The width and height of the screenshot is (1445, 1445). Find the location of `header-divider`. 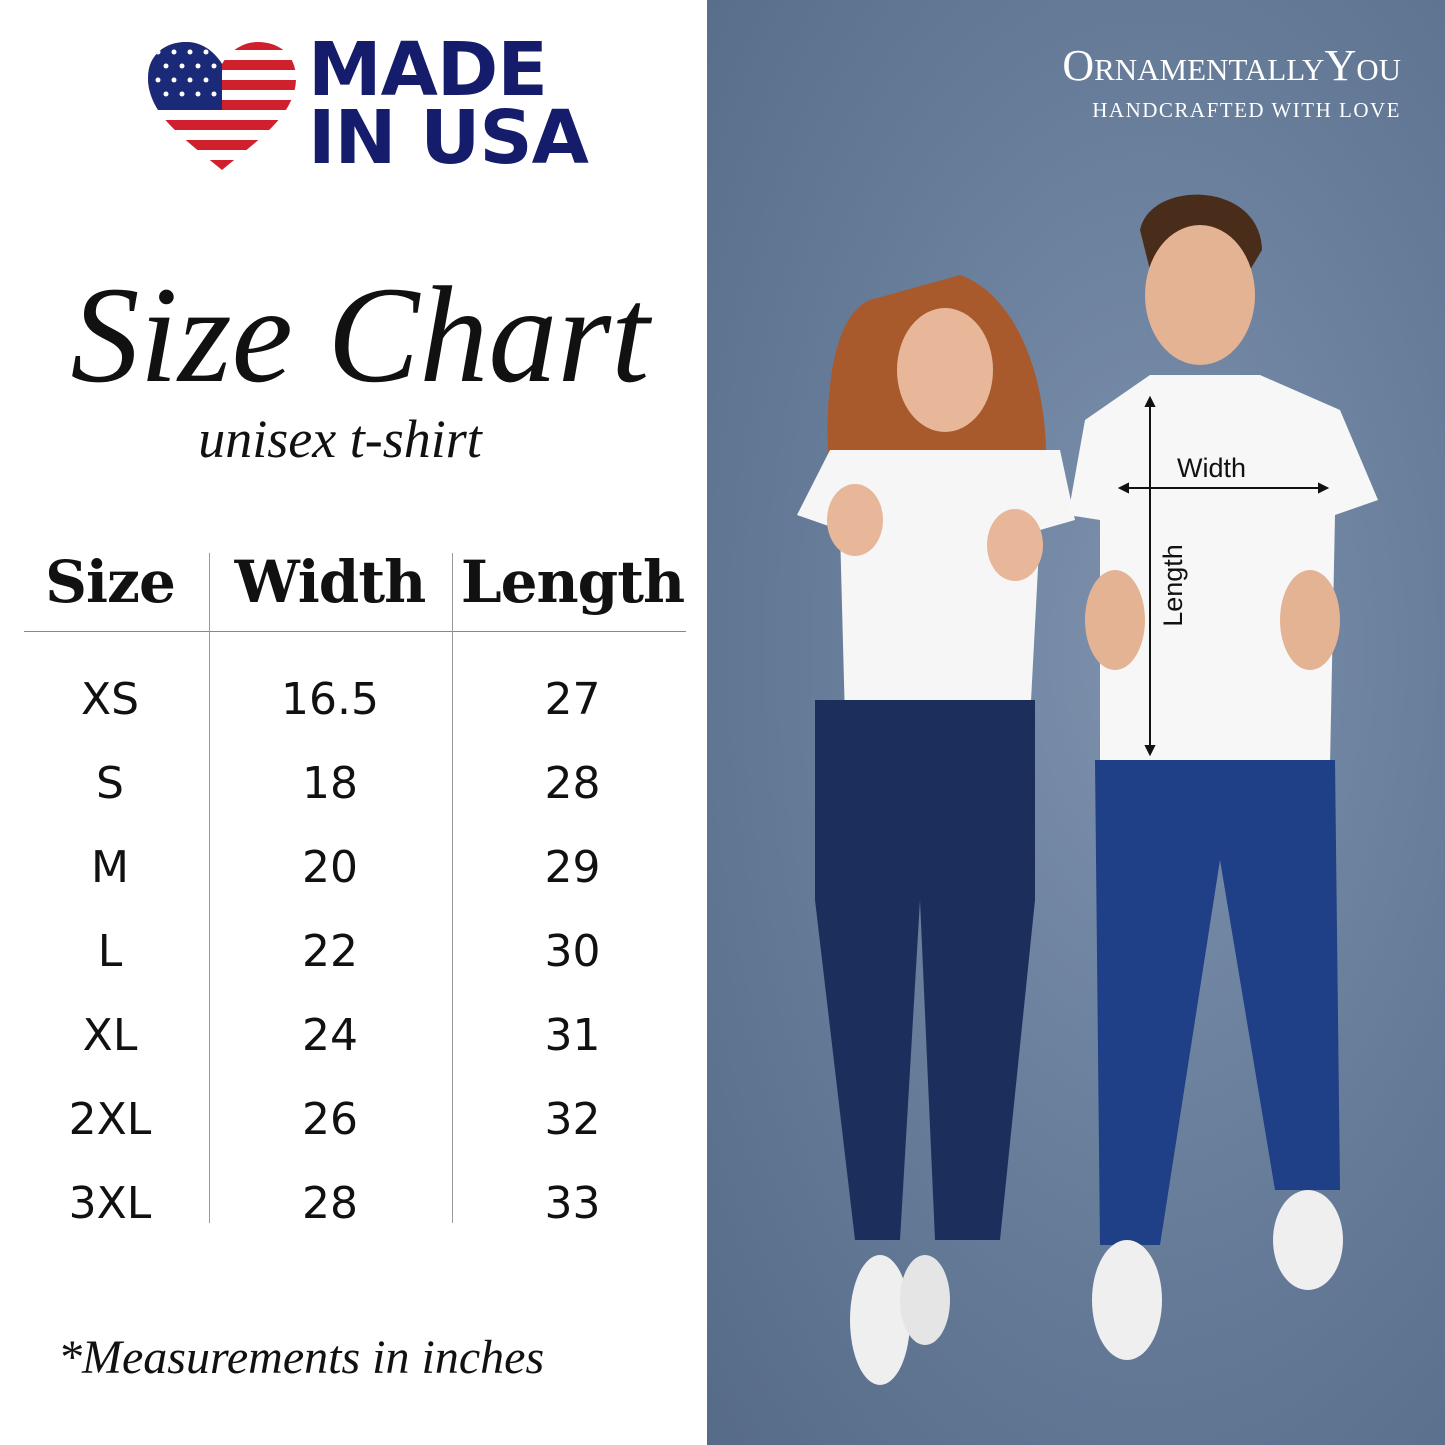

header-divider is located at coordinates (355, 631).